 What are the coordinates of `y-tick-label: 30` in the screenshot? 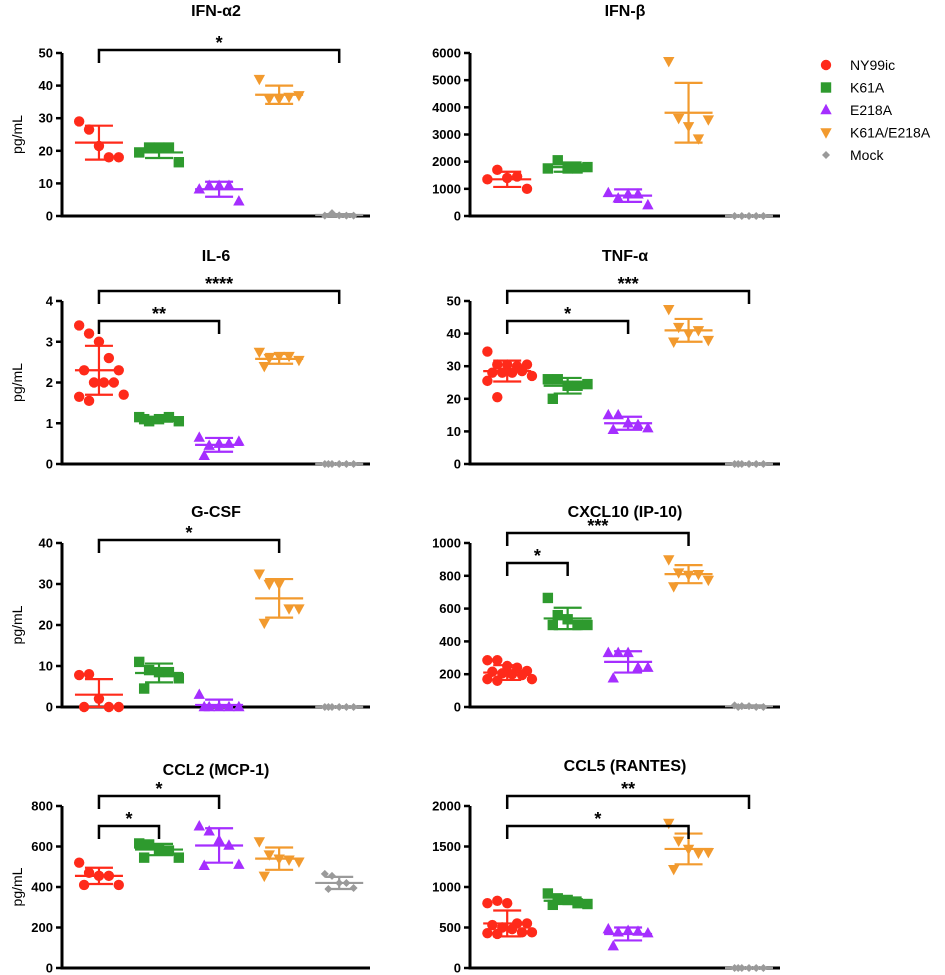 It's located at (46, 584).